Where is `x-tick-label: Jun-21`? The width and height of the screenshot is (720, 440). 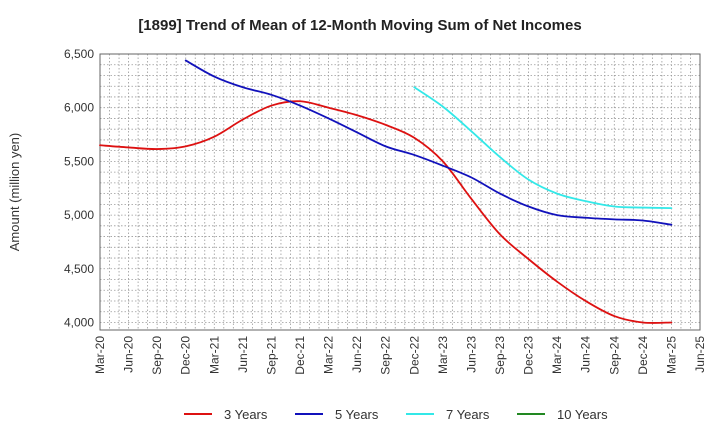 x-tick-label: Jun-21 is located at coordinates (243, 354).